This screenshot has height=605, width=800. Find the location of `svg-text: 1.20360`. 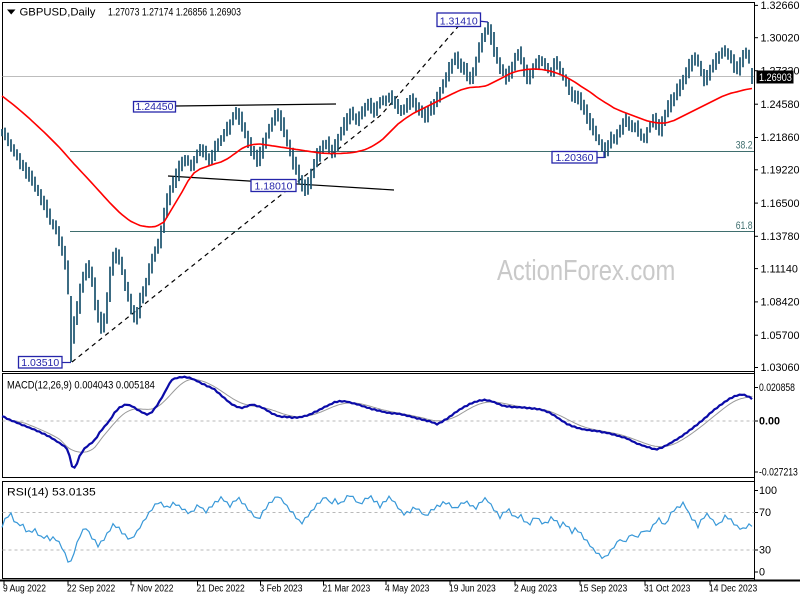

svg-text: 1.20360 is located at coordinates (575, 158).